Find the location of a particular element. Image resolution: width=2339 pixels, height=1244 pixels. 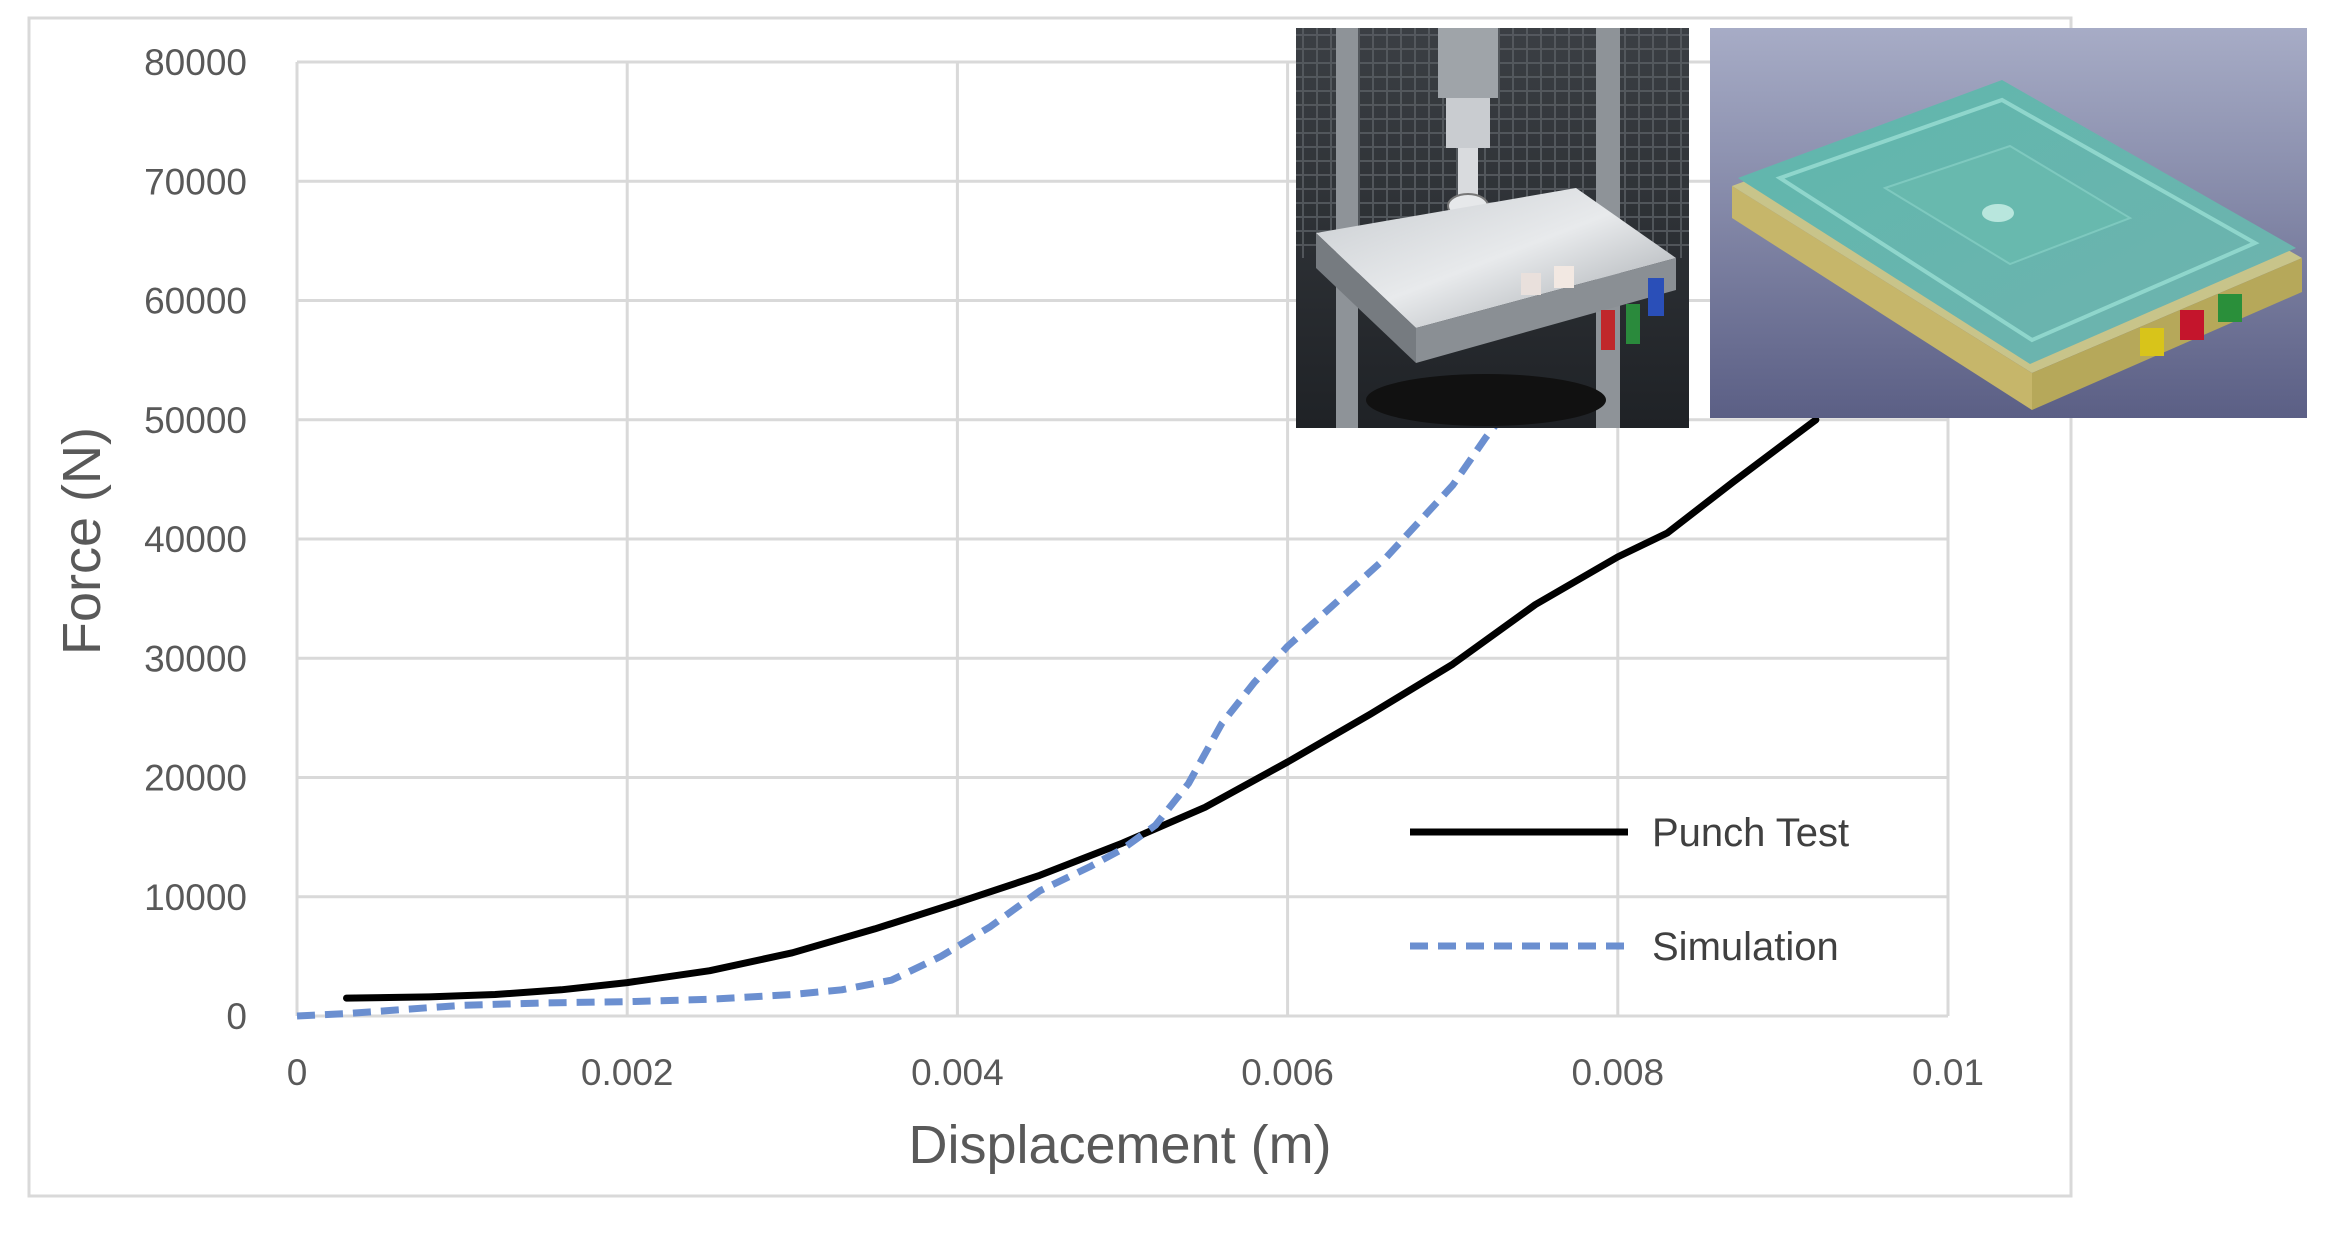

x-tick-label: 0.008 is located at coordinates (1618, 1072).